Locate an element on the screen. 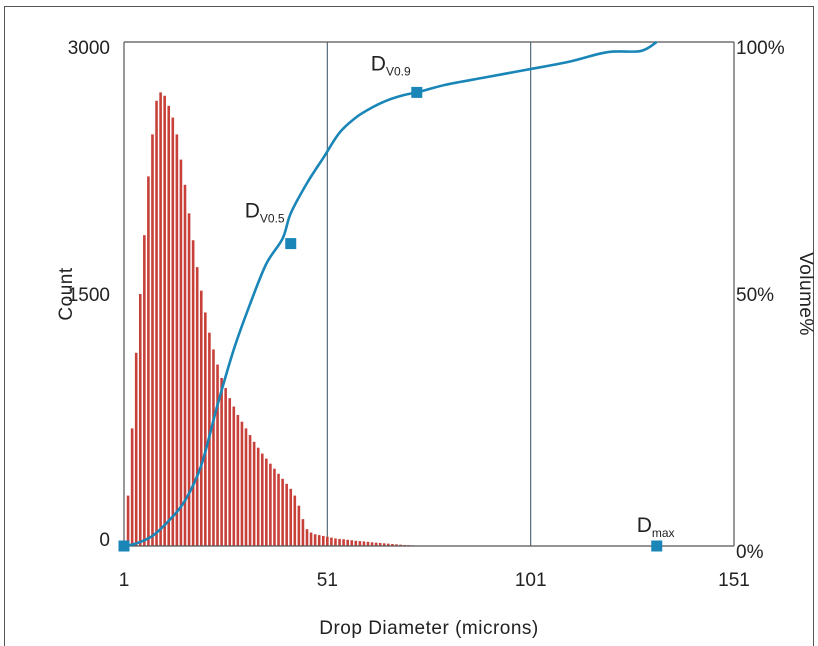  x-tick-label: 101 is located at coordinates (531, 580).